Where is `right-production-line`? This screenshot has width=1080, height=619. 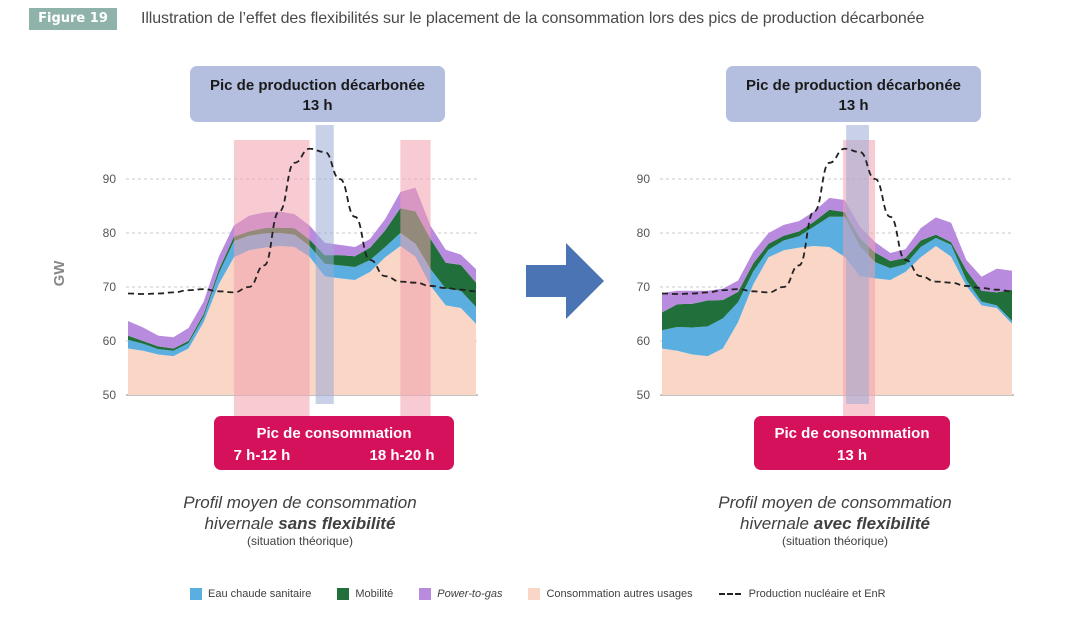
right-production-line is located at coordinates (837, 221).